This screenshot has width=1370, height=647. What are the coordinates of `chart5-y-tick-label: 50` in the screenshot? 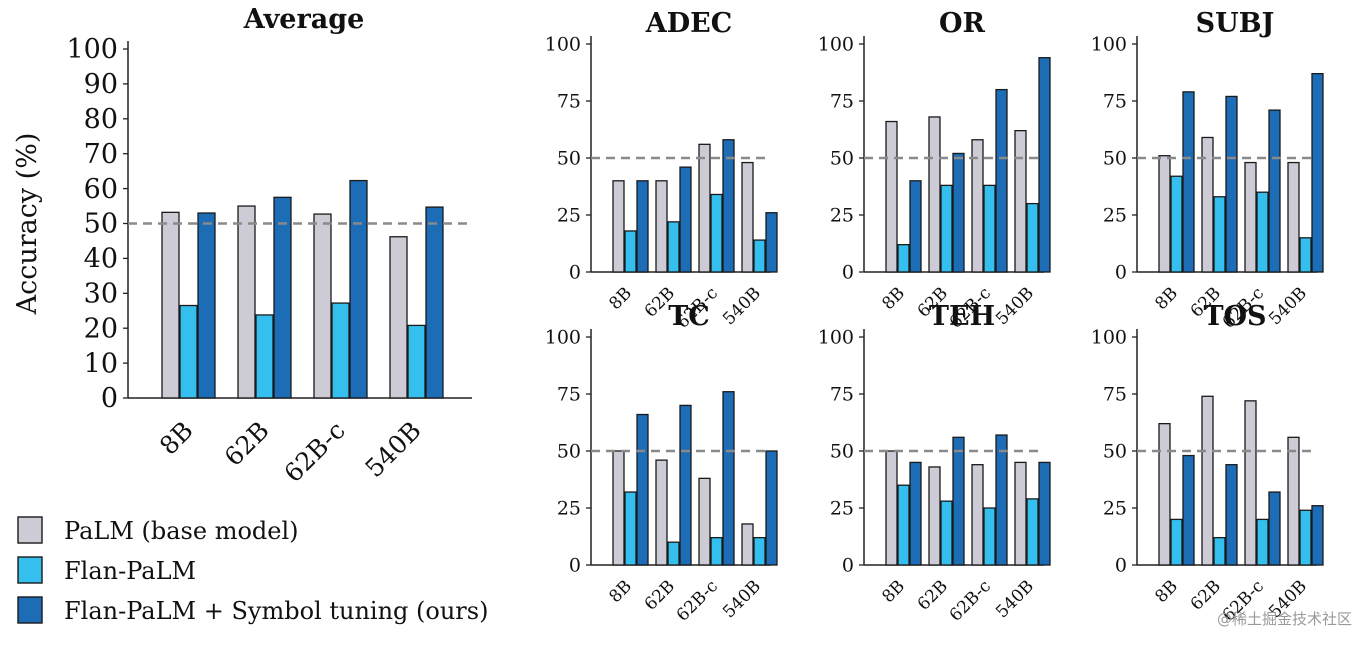 It's located at (842, 451).